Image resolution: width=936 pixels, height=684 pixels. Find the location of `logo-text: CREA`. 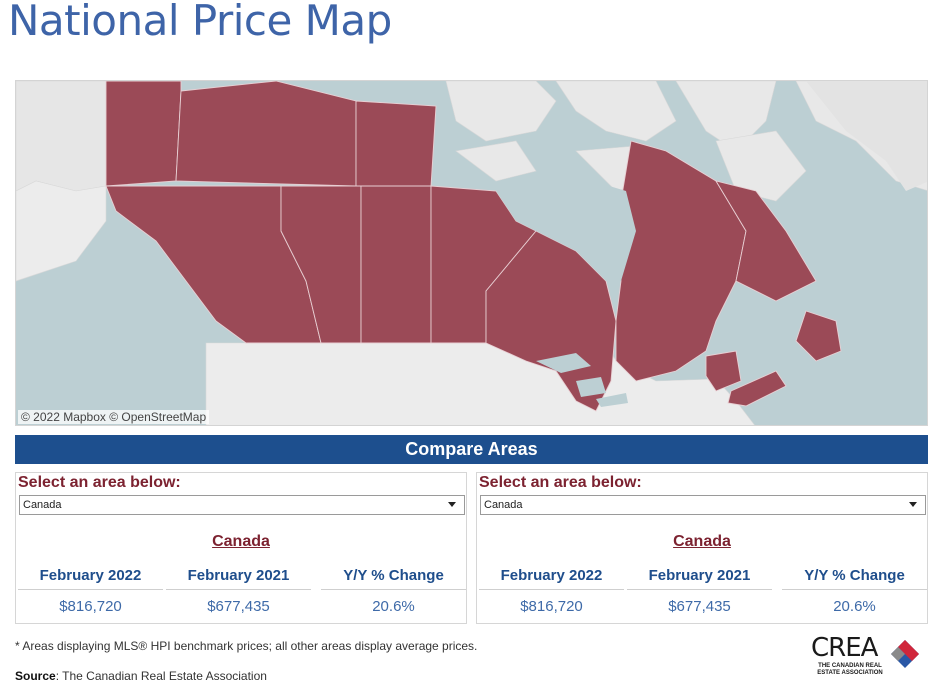

logo-text: CREA is located at coordinates (844, 648).